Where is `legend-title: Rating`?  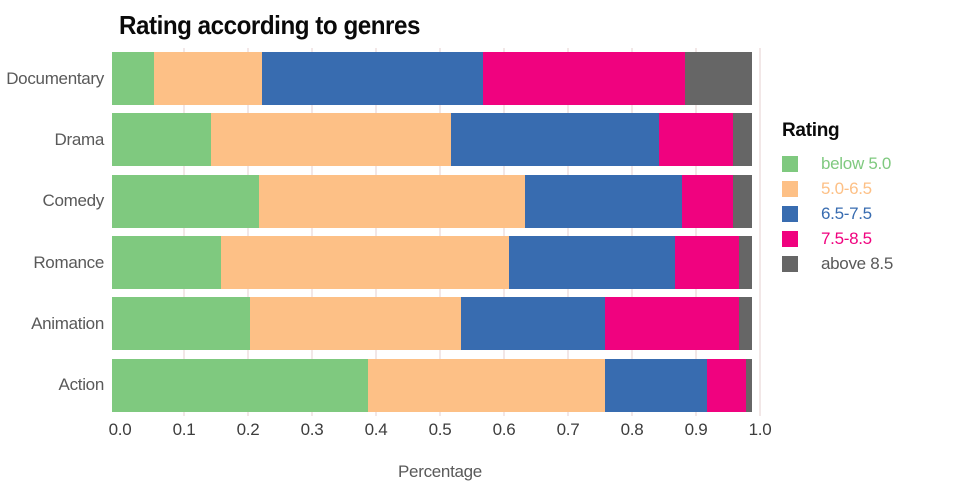
legend-title: Rating is located at coordinates (811, 130).